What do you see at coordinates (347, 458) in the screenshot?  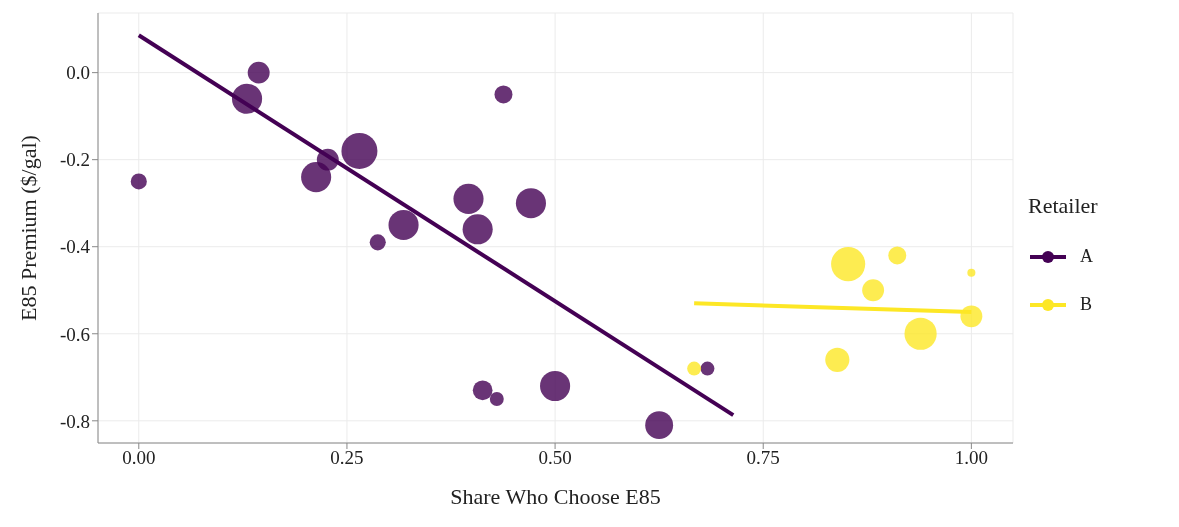 I see `x-tick-label: 0.25` at bounding box center [347, 458].